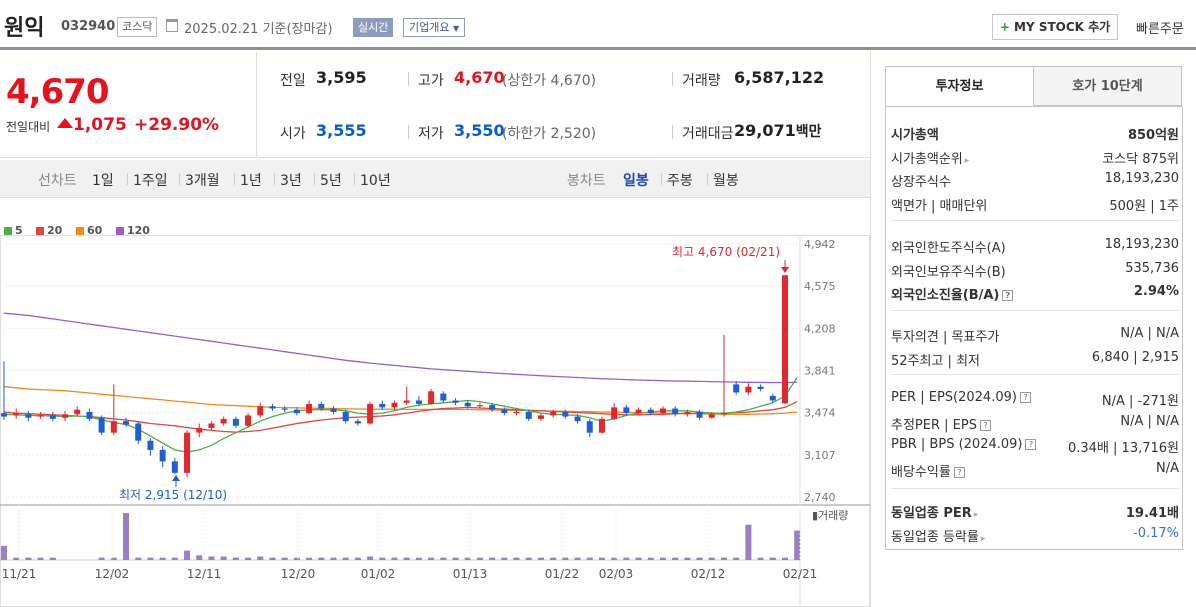  Describe the element at coordinates (297, 29) in the screenshot. I see `basis-text: 기준(장마감)` at that location.